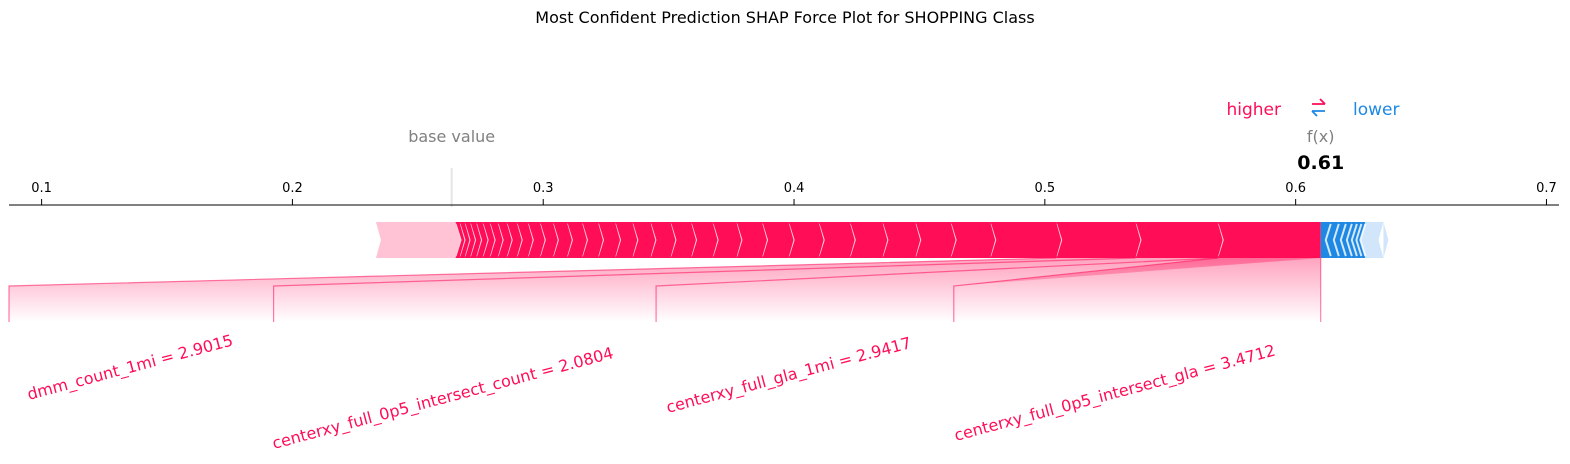 The height and width of the screenshot is (464, 1570). I want to click on x-tick-label: 0.2, so click(292, 188).